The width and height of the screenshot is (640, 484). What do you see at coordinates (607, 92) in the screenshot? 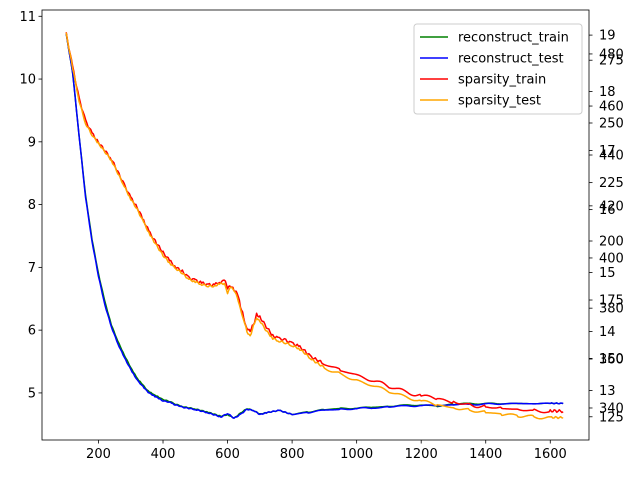
I see `right-tick-label: 18` at bounding box center [607, 92].